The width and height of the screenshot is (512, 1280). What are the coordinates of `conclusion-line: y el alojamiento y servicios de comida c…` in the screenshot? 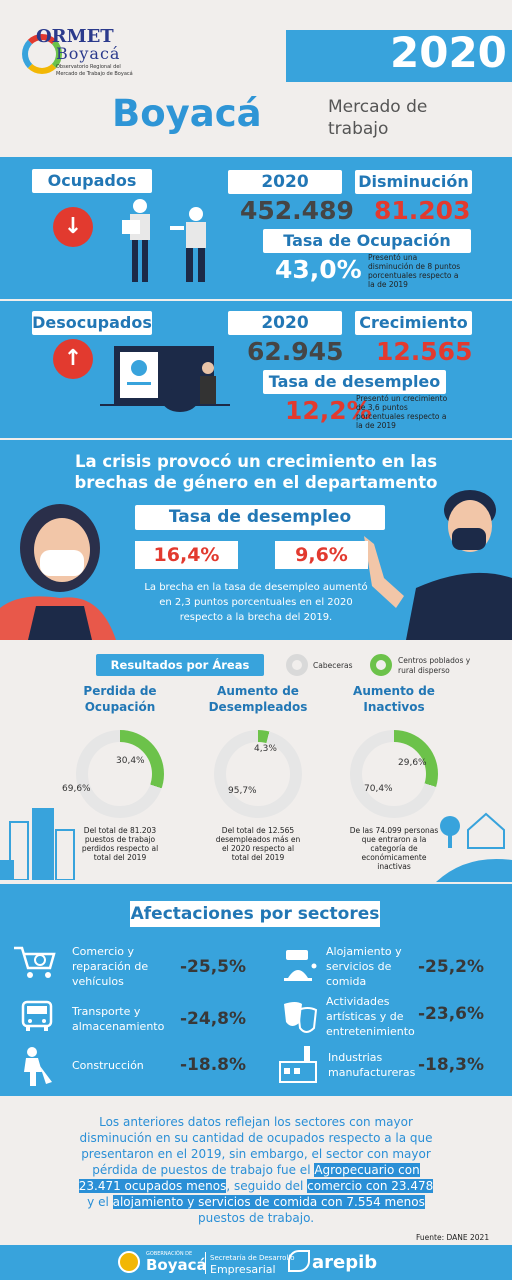 It's located at (256, 1202).